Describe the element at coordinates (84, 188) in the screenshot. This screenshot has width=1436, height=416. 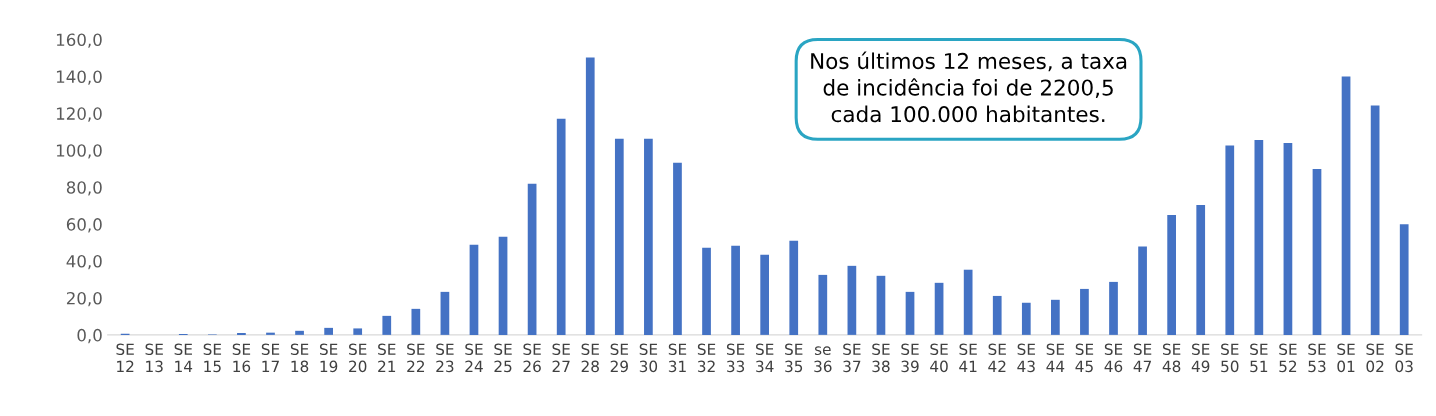
I see `y-tick-label: 80,0` at that location.